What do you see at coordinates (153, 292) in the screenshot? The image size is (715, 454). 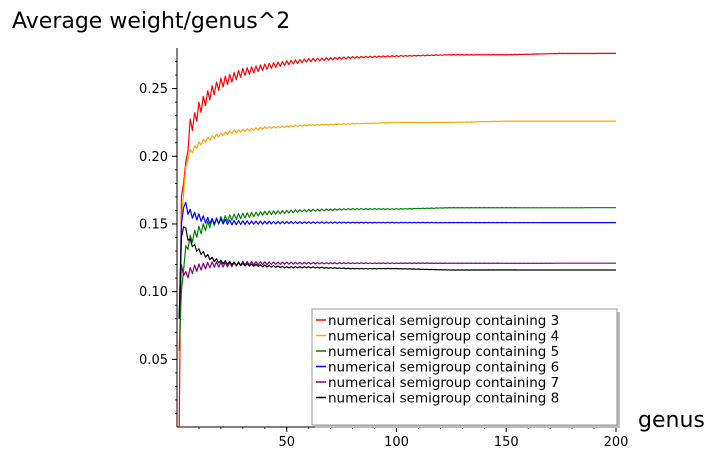 I see `y-tick-label: 0.10` at bounding box center [153, 292].